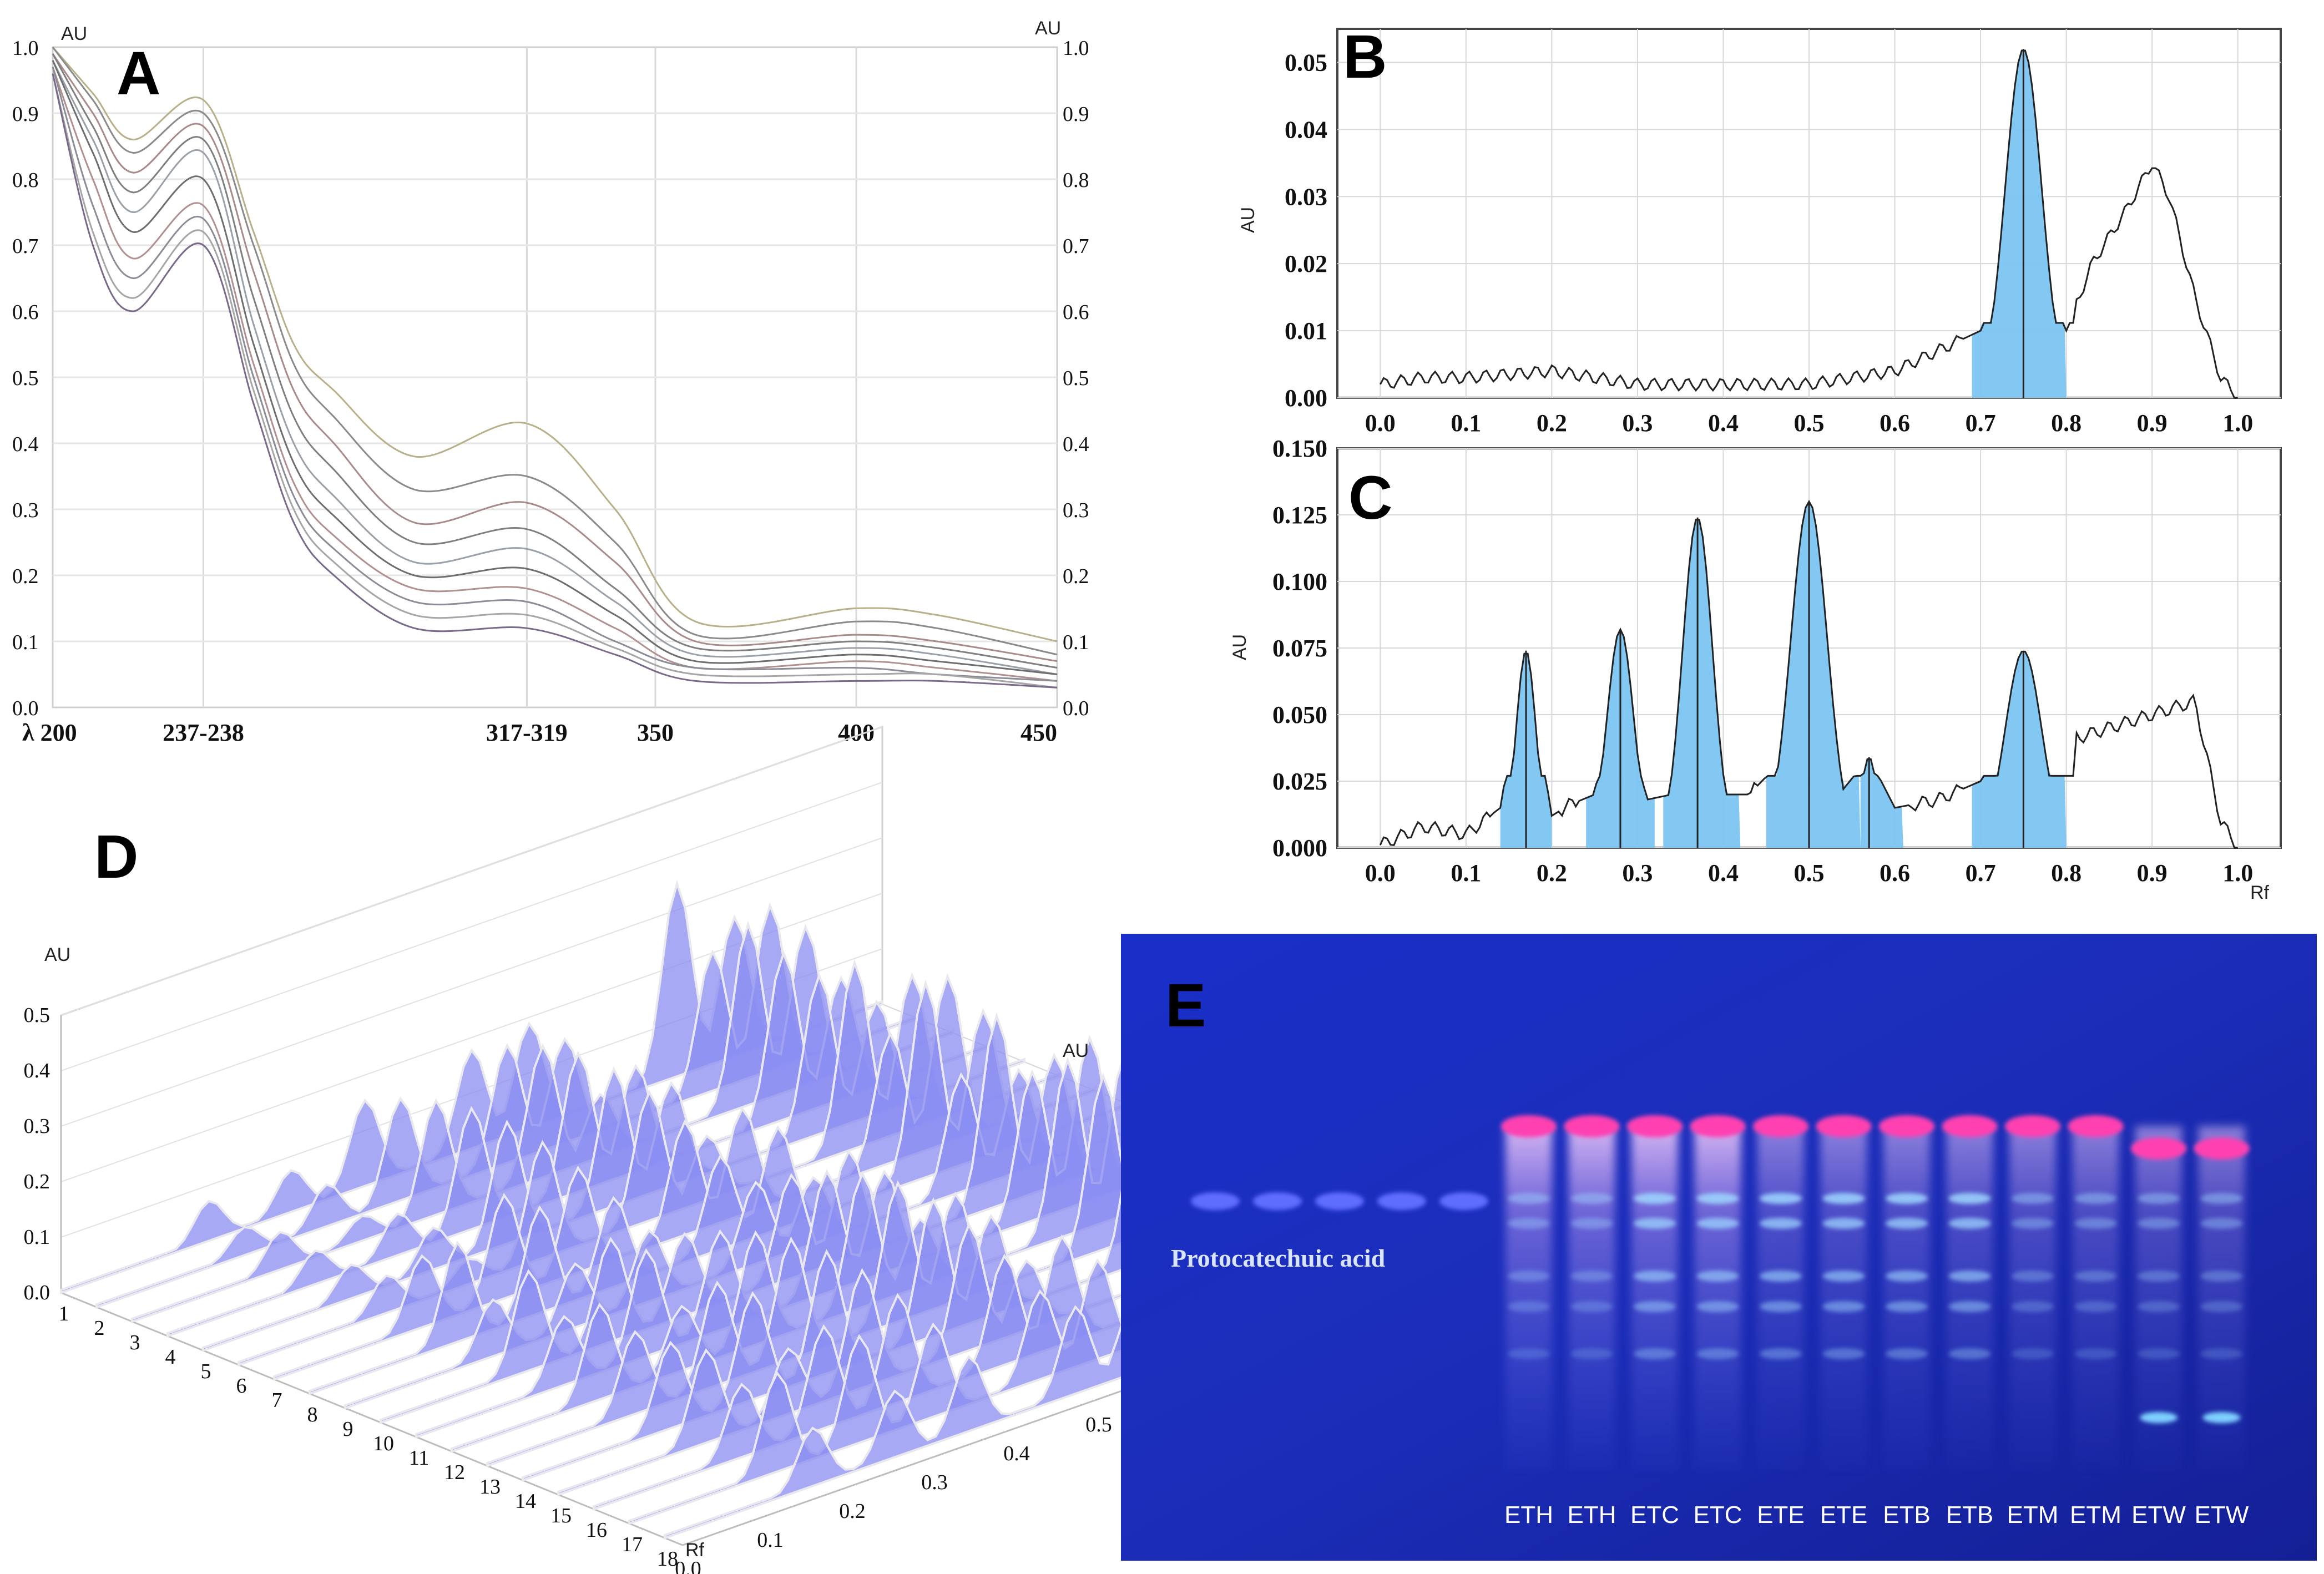 The width and height of the screenshot is (2324, 1574). What do you see at coordinates (25, 379) in the screenshot?
I see `panel-a-ytick-left: 0.5` at bounding box center [25, 379].